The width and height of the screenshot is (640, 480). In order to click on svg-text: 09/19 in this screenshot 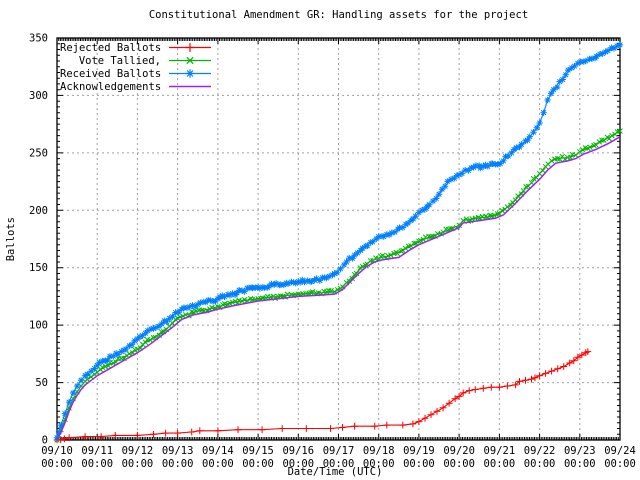, I will do `click(419, 451)`.